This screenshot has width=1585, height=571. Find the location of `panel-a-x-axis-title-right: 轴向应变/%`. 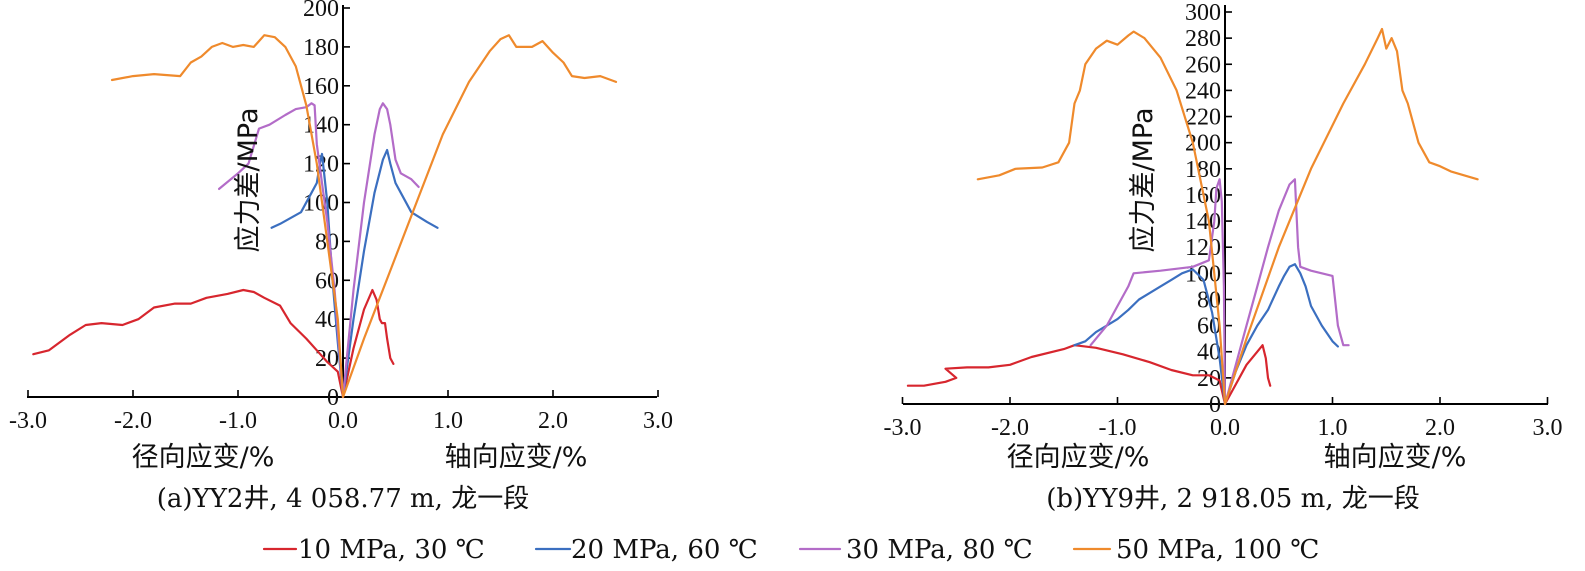

panel-a-x-axis-title-right: 轴向应变/% is located at coordinates (516, 457).